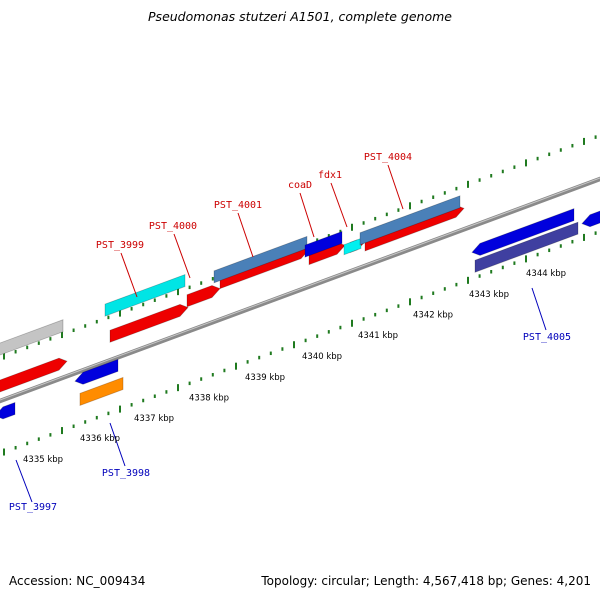  What do you see at coordinates (546, 274) in the screenshot?
I see `ruler-label: 4344 kbp` at bounding box center [546, 274].